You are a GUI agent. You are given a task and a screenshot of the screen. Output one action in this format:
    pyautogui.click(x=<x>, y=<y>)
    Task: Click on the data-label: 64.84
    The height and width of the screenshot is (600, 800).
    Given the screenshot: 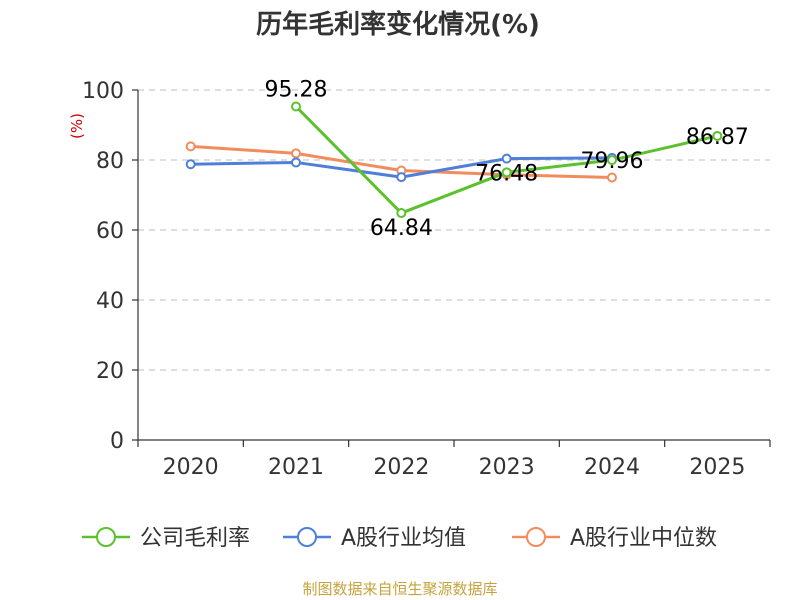 What is the action you would take?
    pyautogui.click(x=401, y=228)
    